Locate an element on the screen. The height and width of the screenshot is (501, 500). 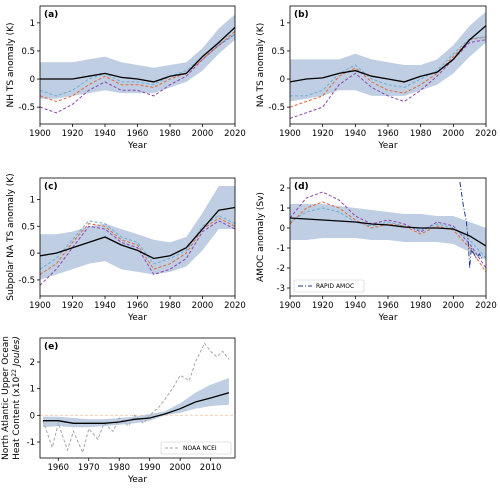
y-axis-label: Subpolar NA TS anomaly (K) is located at coordinates (11, 236).